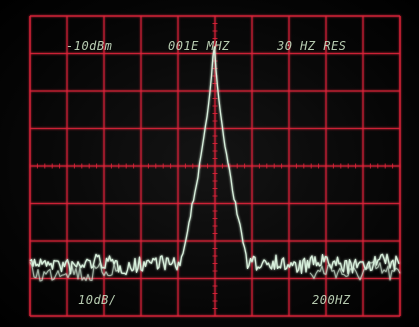 The image size is (419, 327). I want to click on horizontal-scale-readout: 200HZ, so click(331, 300).